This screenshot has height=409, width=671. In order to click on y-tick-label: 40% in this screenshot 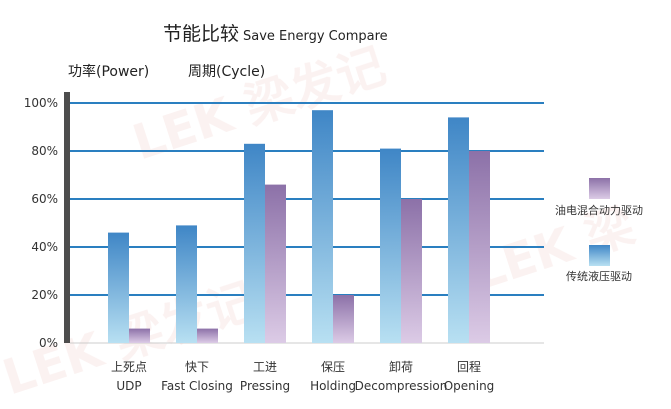, I will do `click(44, 247)`.